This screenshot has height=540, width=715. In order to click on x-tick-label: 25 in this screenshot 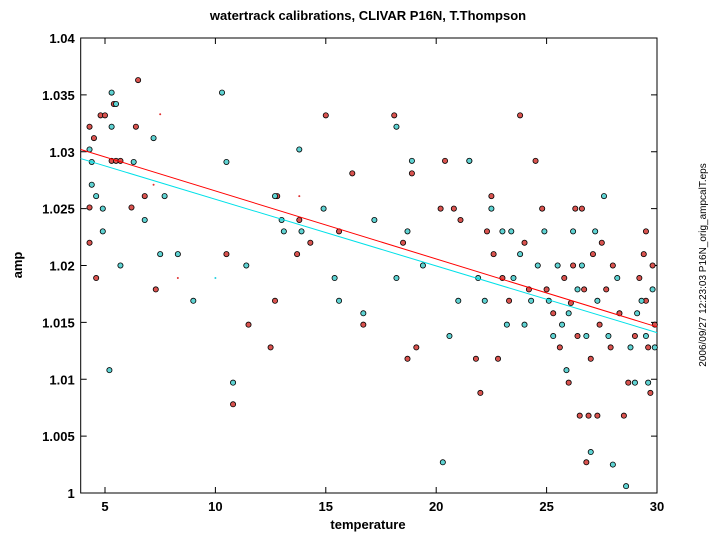, I will do `click(546, 506)`.